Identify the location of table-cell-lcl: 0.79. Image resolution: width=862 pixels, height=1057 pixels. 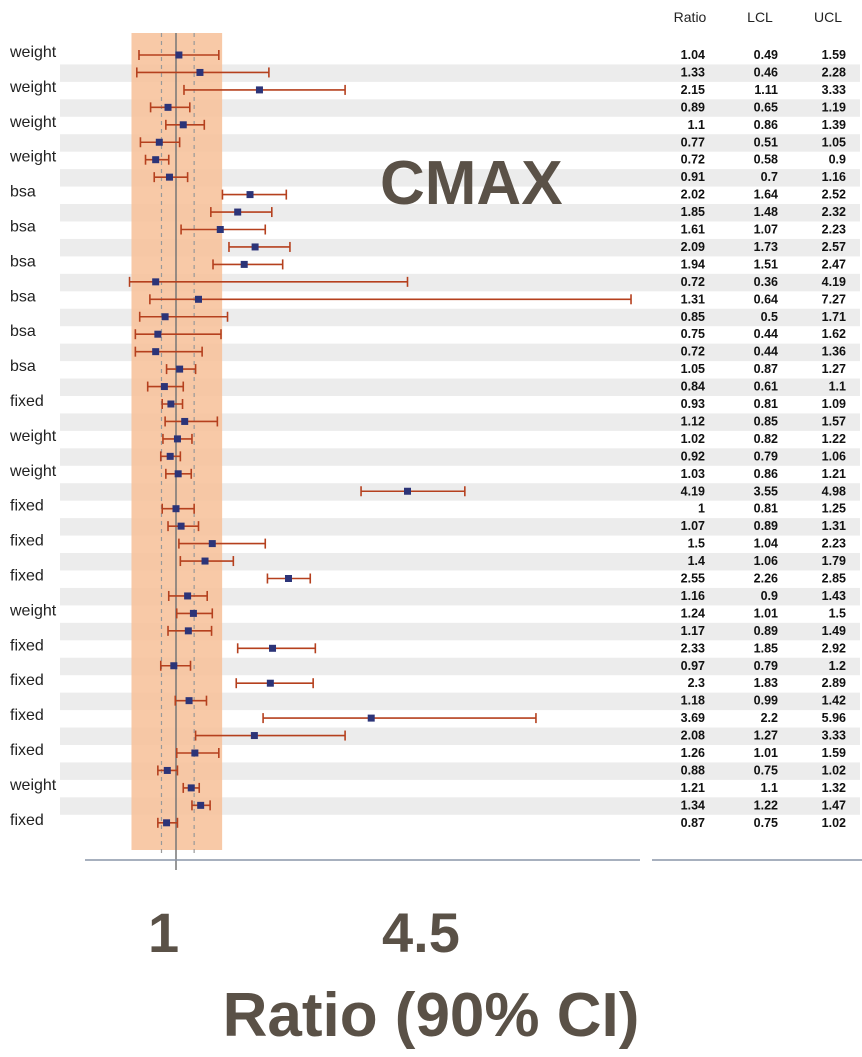
(766, 456).